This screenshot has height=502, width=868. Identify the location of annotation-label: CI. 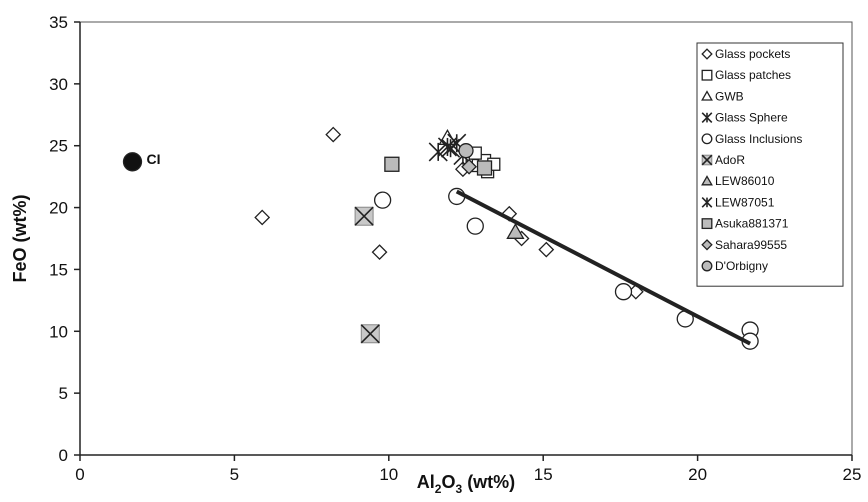
(153, 159).